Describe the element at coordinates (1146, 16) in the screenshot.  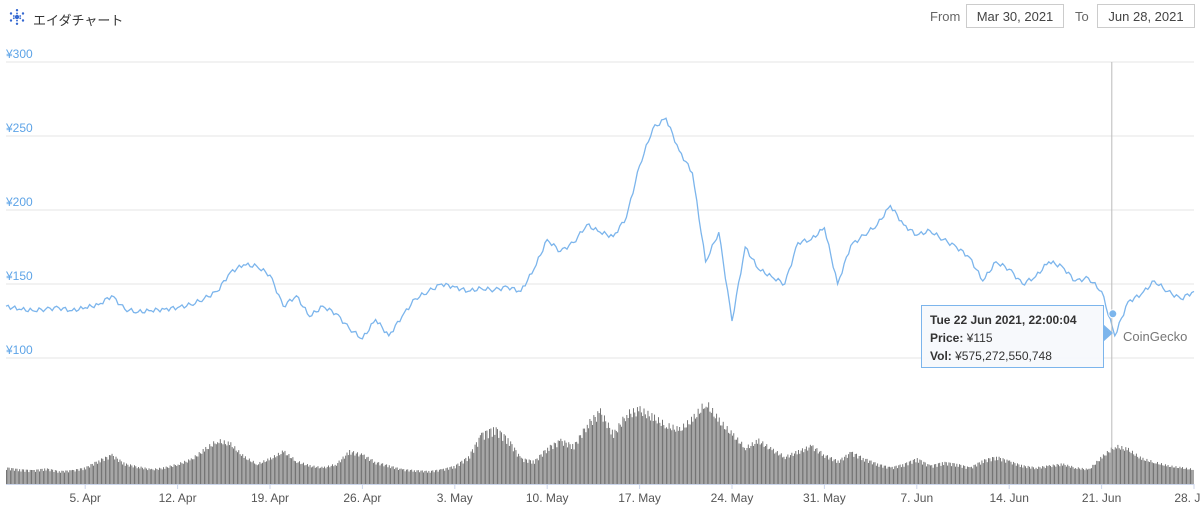
I see `to-date-input: Jun 28, 2021` at that location.